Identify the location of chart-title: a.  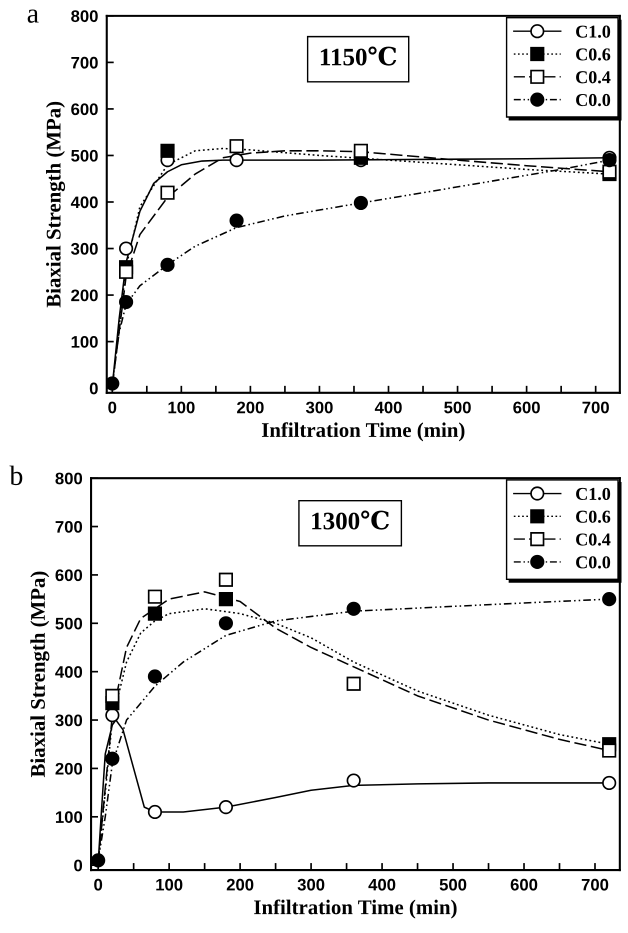
(33, 16).